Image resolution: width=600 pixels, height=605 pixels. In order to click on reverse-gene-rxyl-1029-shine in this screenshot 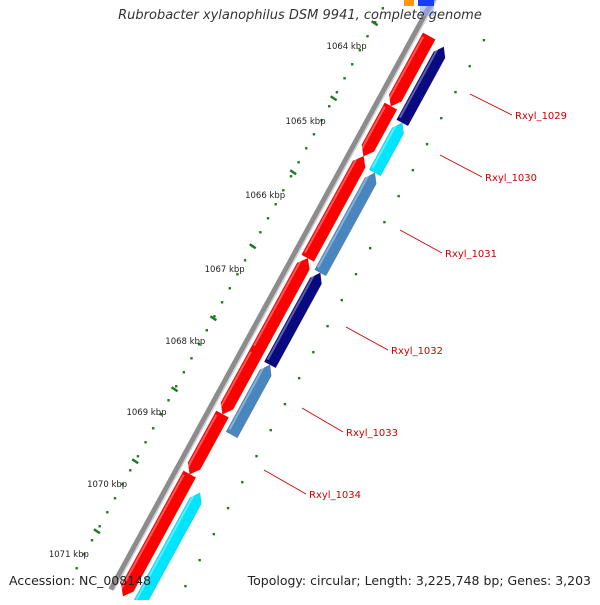, I will do `click(419, 83)`.